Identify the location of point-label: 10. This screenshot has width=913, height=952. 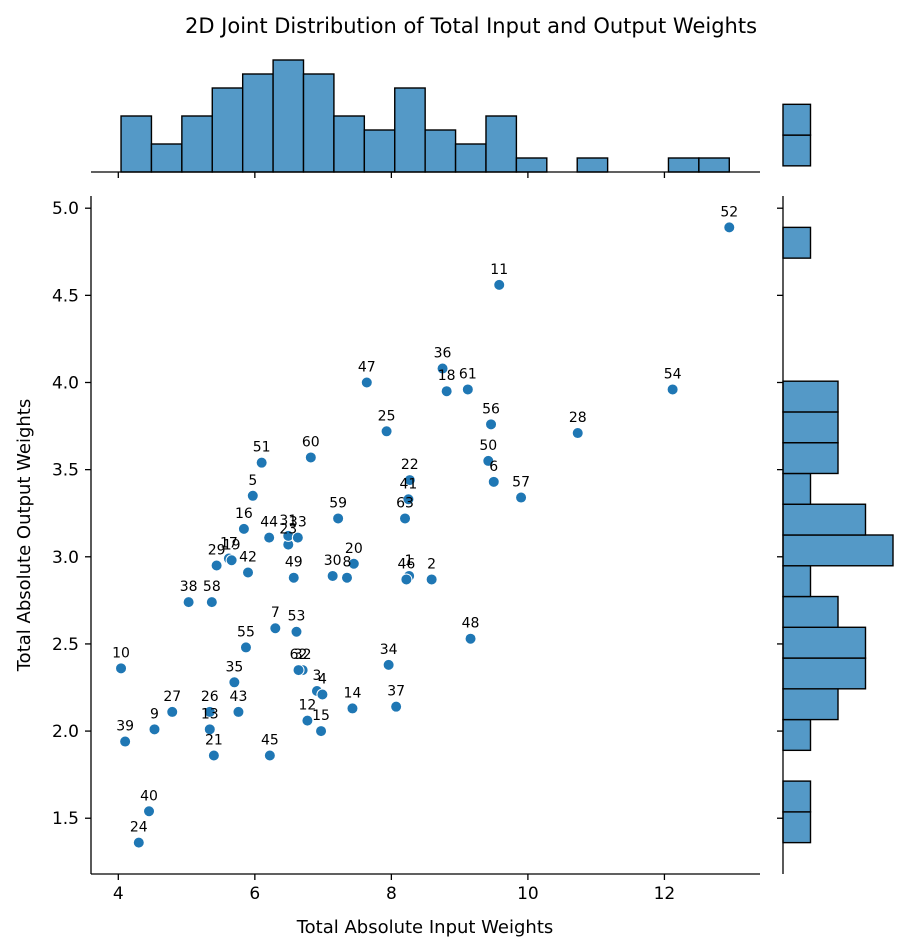
(121, 653).